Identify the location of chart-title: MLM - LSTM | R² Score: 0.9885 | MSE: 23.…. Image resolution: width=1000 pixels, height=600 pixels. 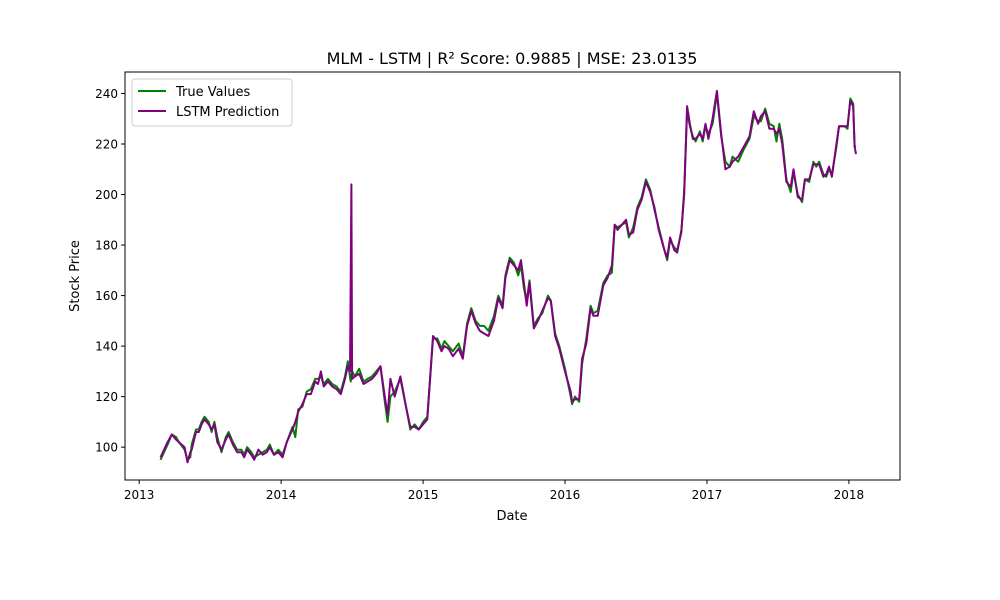
(512, 58).